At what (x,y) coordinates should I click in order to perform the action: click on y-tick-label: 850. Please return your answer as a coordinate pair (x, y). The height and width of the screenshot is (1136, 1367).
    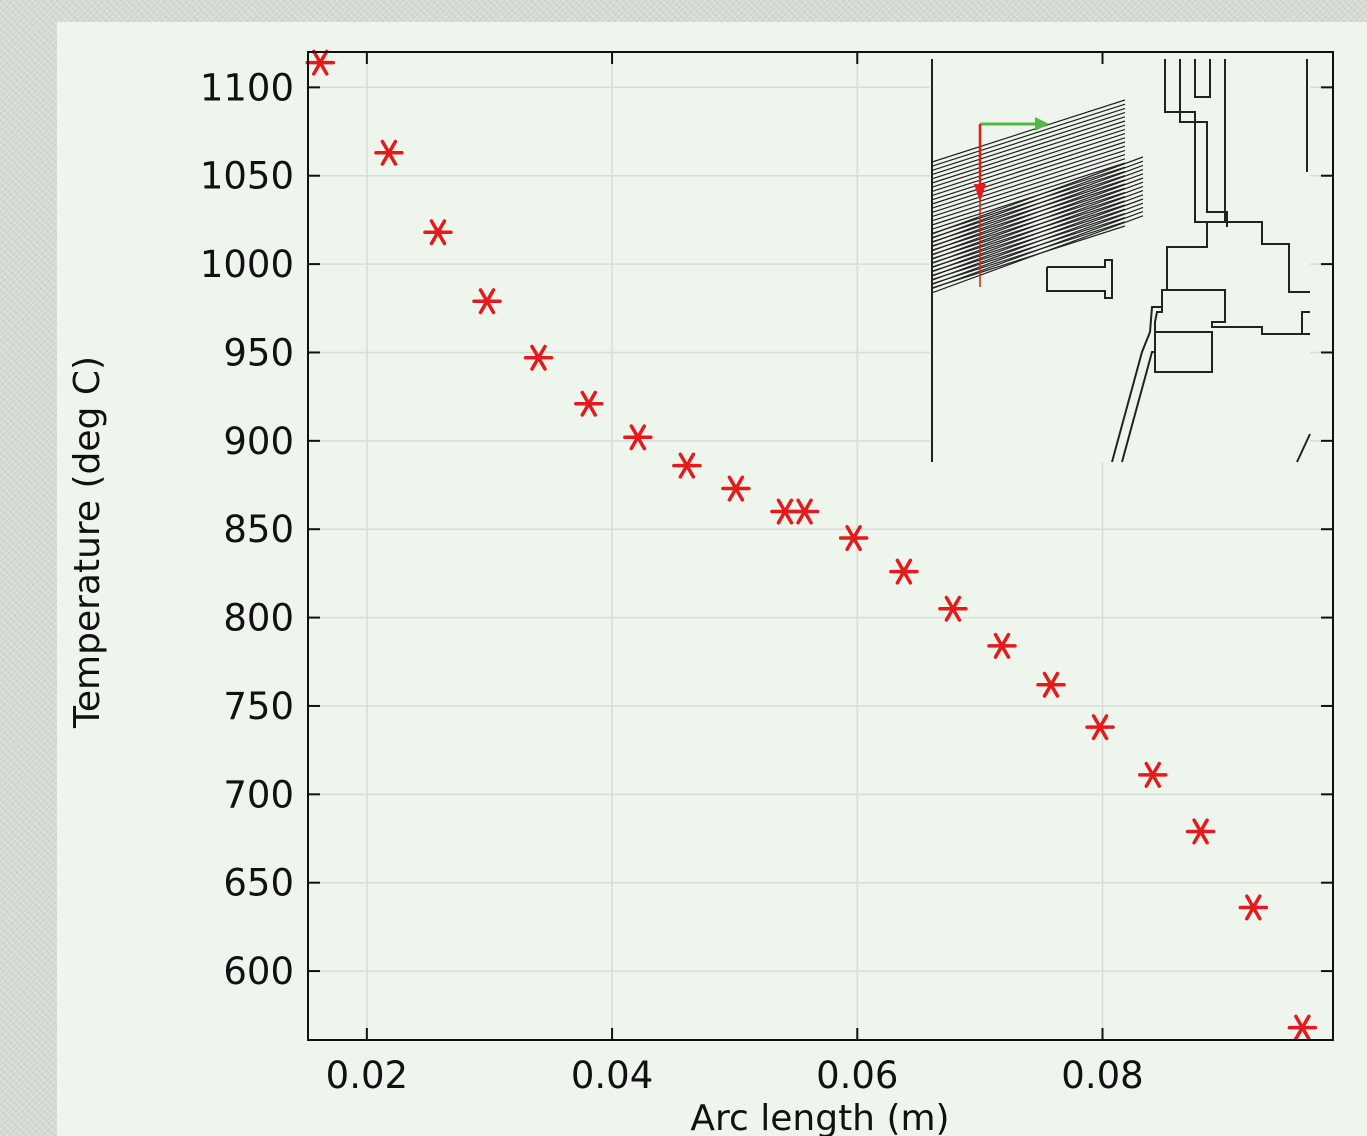
    Looking at the image, I should click on (258, 529).